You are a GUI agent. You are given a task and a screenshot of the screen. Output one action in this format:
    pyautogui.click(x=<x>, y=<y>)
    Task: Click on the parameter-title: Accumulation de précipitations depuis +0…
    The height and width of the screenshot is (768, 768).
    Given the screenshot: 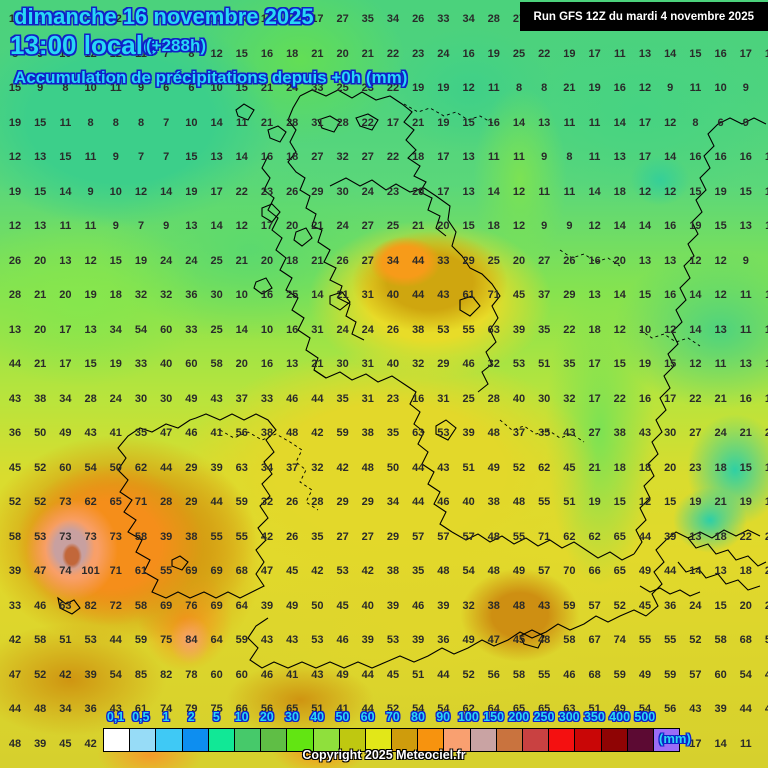 What is the action you would take?
    pyautogui.click(x=211, y=77)
    